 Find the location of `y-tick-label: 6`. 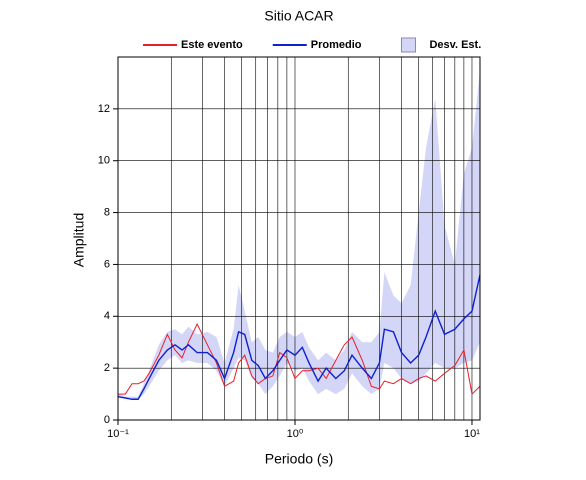

y-tick-label: 6 is located at coordinates (107, 264).